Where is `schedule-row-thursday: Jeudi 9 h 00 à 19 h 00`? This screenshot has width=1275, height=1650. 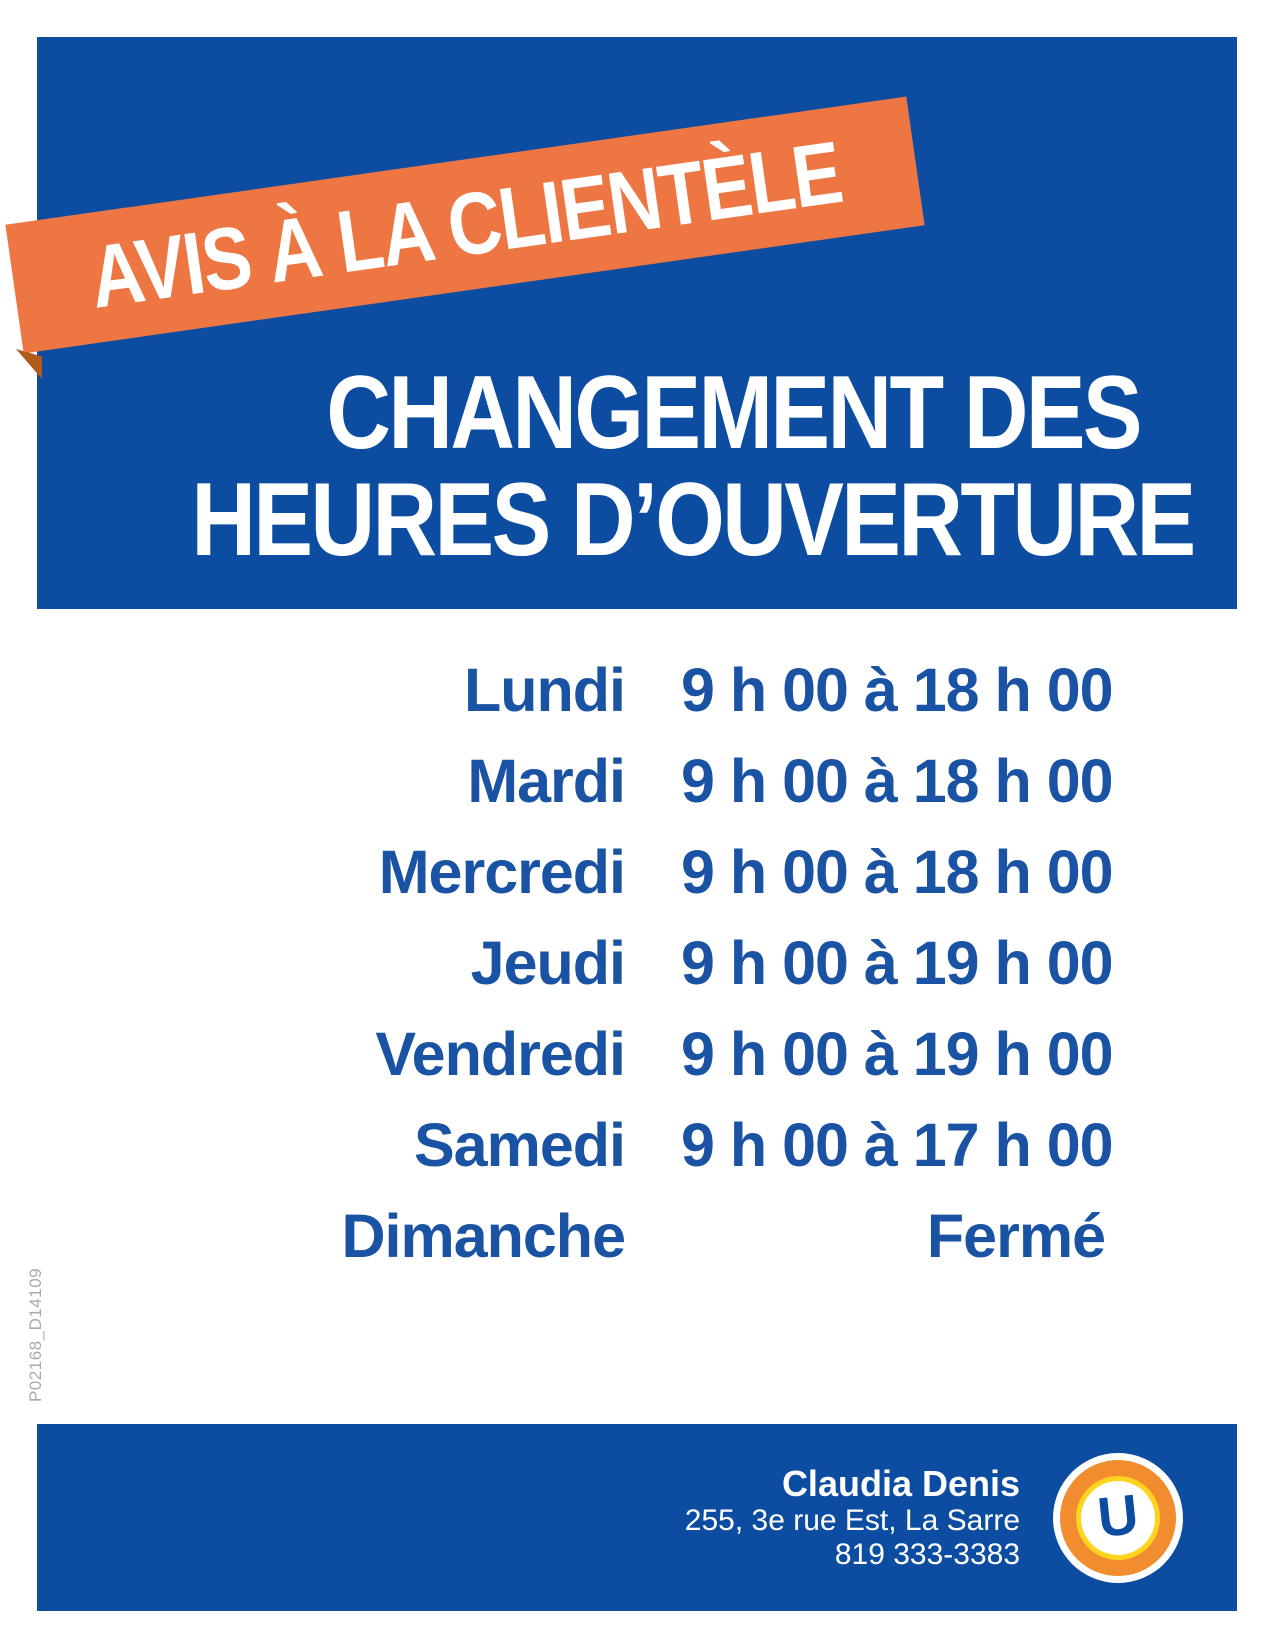
schedule-row-thursday: Jeudi 9 h 00 à 19 h 00 is located at coordinates (571, 962).